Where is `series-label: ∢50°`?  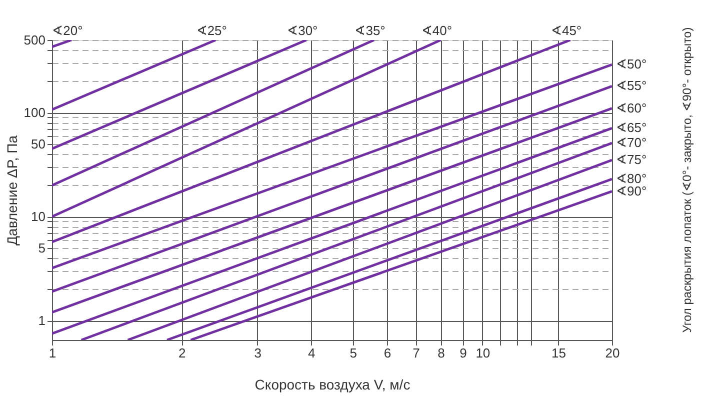 series-label: ∢50° is located at coordinates (631, 64).